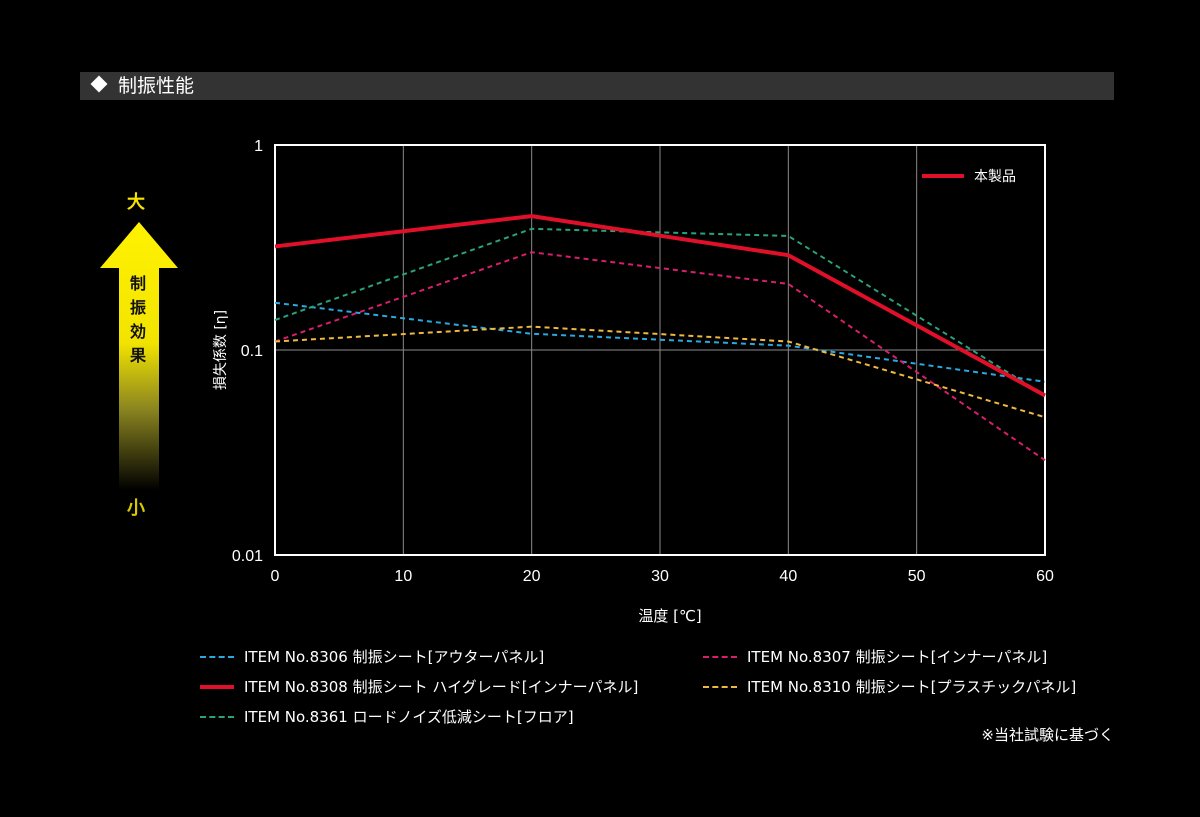  Describe the element at coordinates (136, 508) in the screenshot. I see `effect-low-label: 小` at that location.